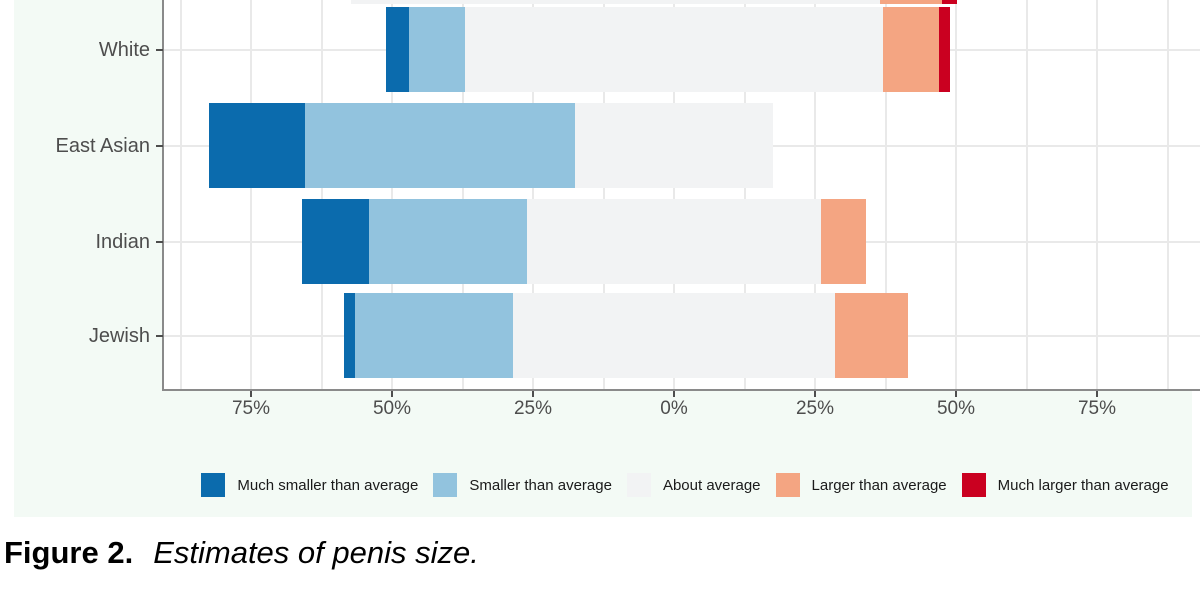  I want to click on legend-label: Much larger than average, so click(1083, 485).